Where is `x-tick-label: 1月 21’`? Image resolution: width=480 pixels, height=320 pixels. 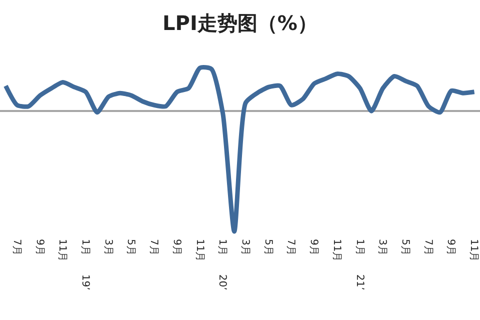 x-tick-label: 1月 21’ is located at coordinates (359, 264).